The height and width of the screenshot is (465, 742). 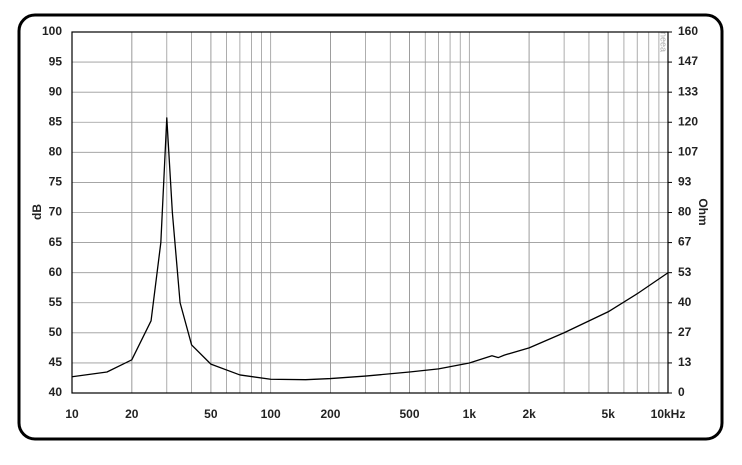 What do you see at coordinates (410, 414) in the screenshot?
I see `x-tick-label: 500` at bounding box center [410, 414].